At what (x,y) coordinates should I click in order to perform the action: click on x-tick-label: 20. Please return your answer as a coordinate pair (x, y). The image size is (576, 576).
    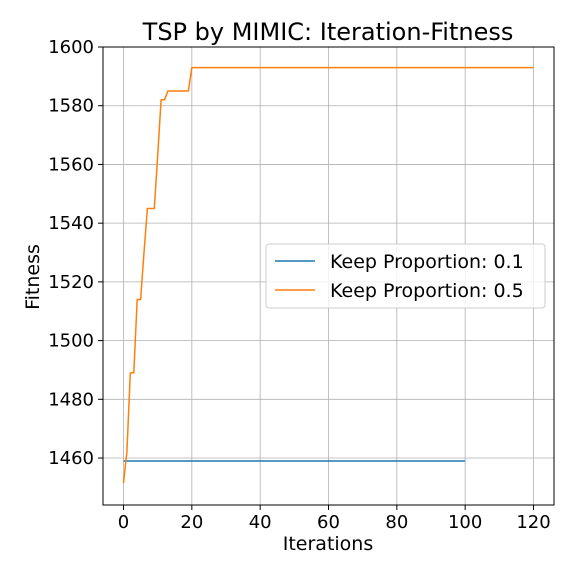
    Looking at the image, I should click on (191, 522).